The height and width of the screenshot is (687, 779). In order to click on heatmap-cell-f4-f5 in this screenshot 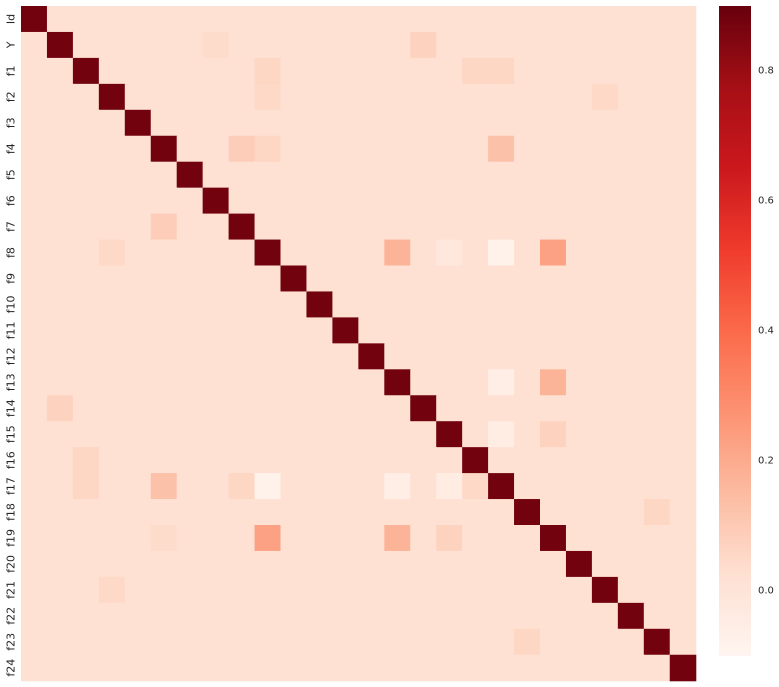, I will do `click(190, 149)`.